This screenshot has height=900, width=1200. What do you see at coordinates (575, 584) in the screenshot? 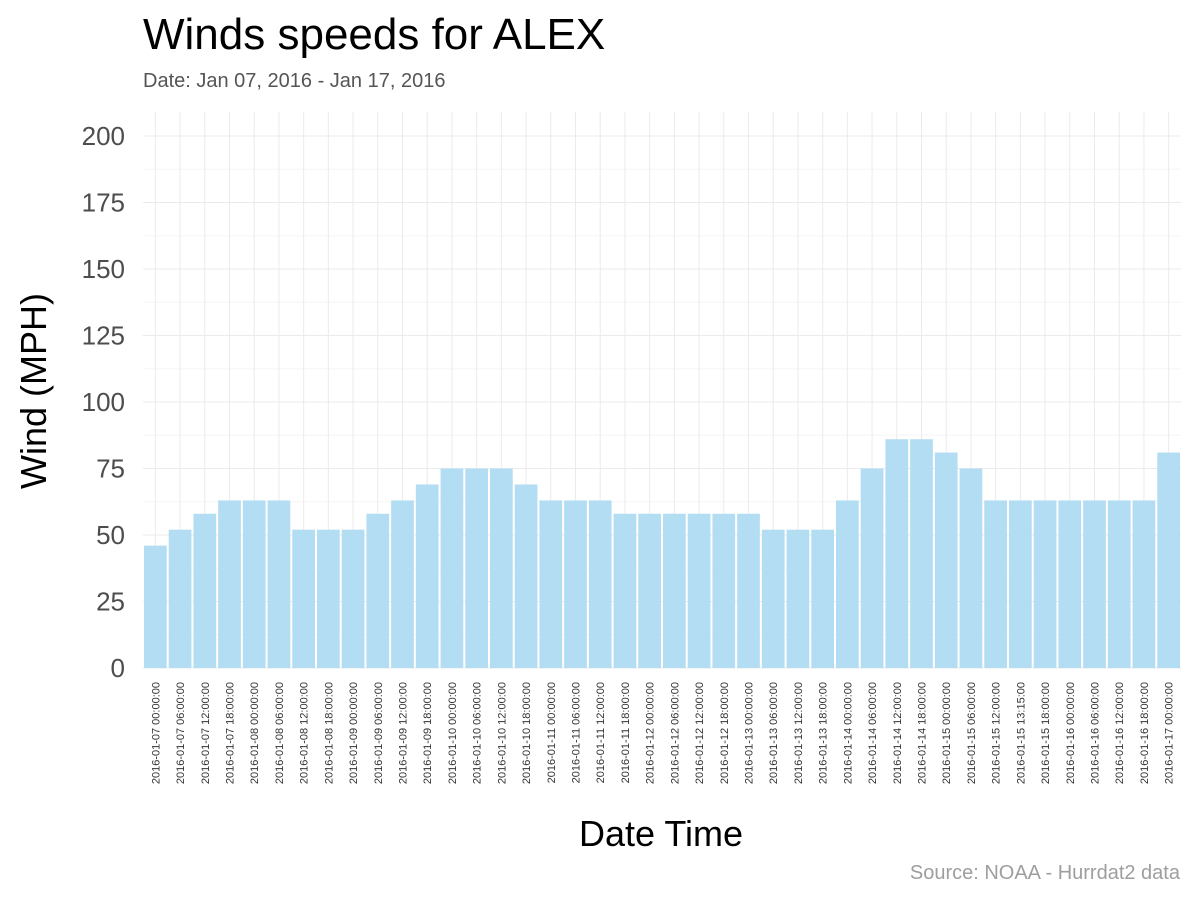
I see `bar-2016-01-11 06:00:00` at bounding box center [575, 584].